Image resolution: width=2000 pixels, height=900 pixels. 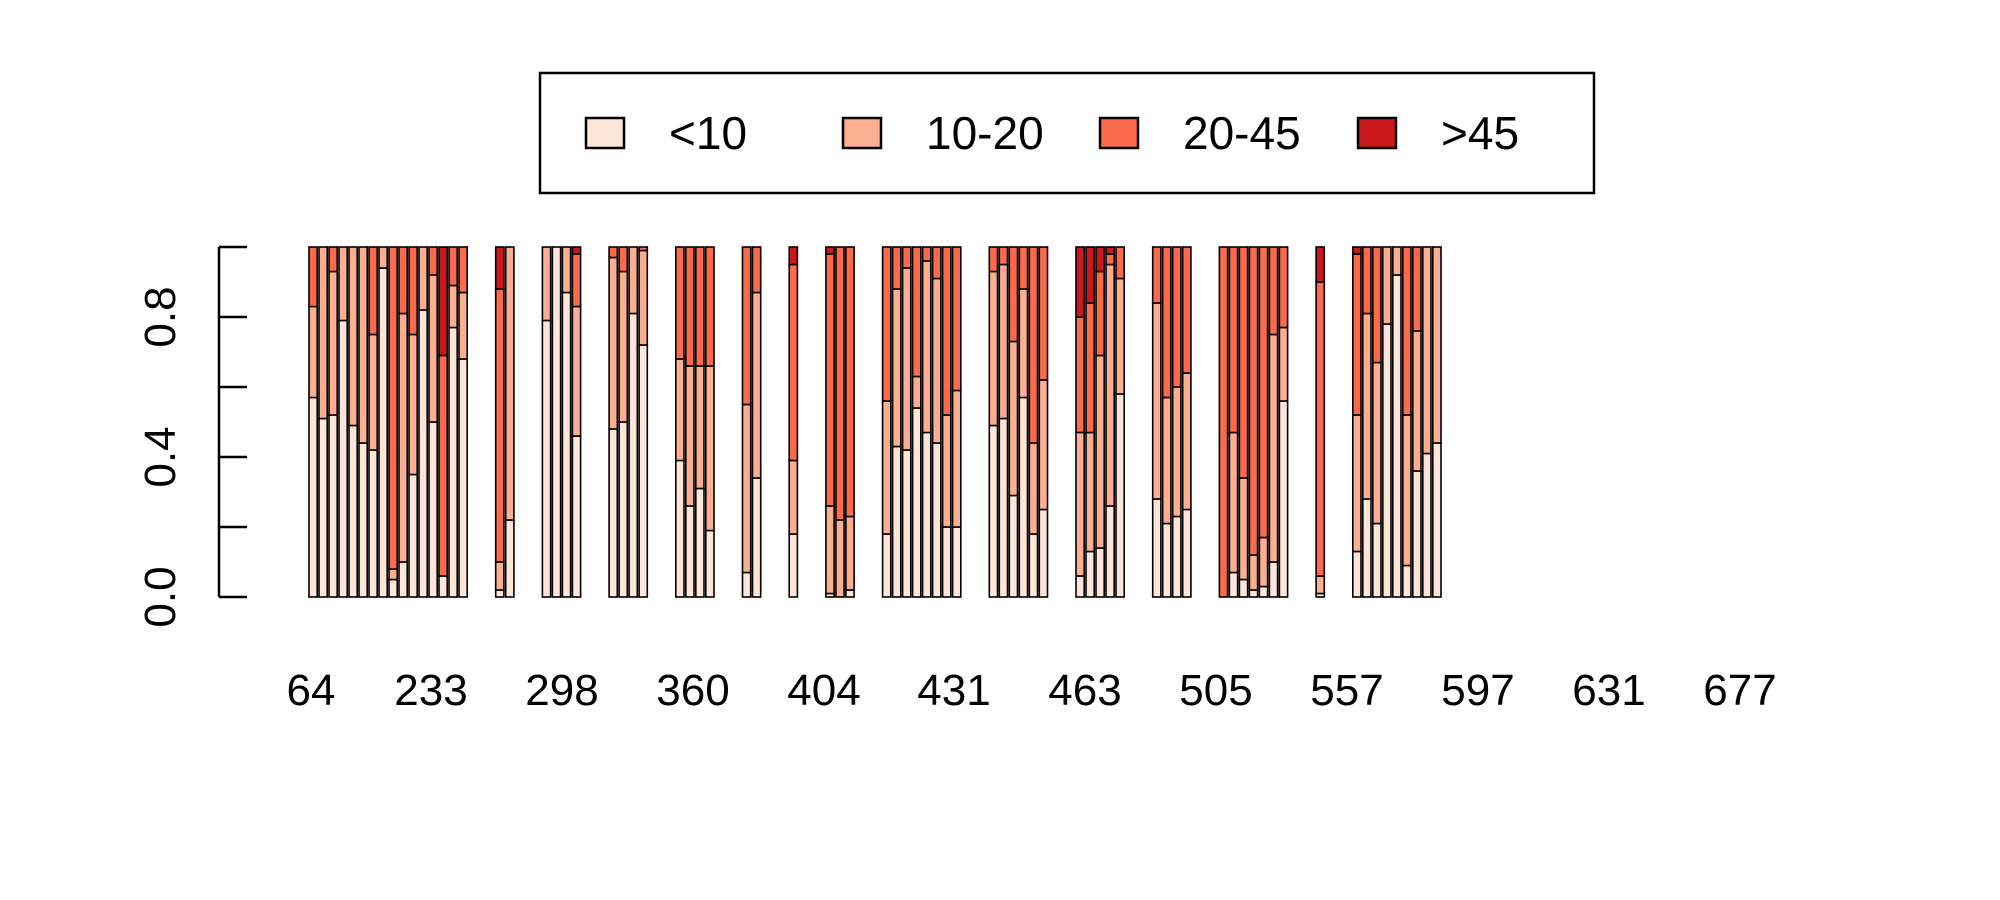 What do you see at coordinates (160, 316) in the screenshot?
I see `y-tick-label: 0.8` at bounding box center [160, 316].